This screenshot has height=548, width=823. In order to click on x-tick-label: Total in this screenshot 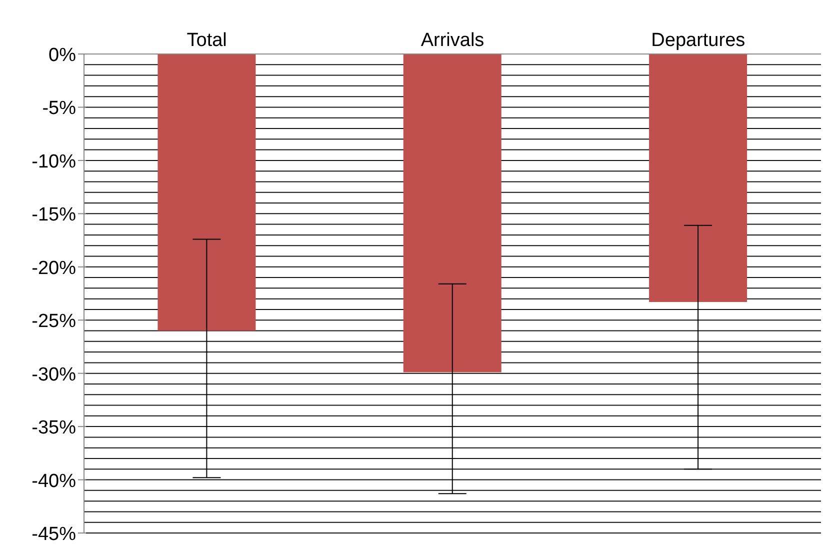, I will do `click(206, 40)`.